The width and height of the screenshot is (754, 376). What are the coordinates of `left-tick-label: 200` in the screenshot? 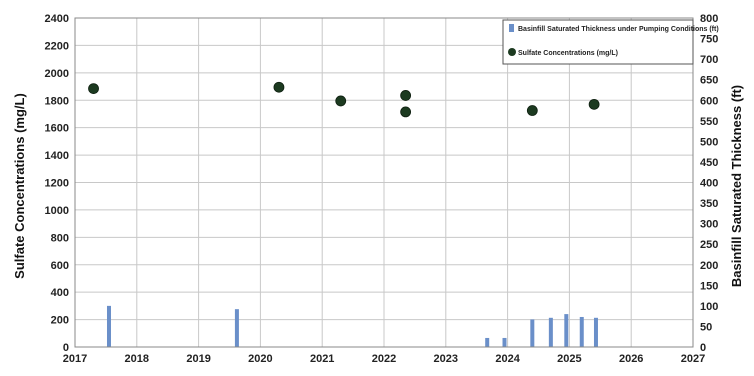 It's located at (60, 321).